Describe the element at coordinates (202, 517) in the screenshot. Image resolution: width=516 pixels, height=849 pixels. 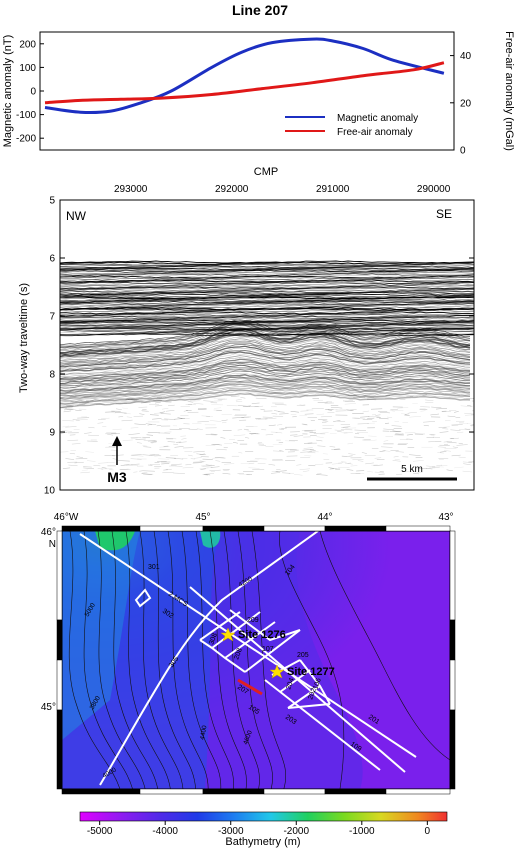
I see `lon-label: 45°` at that location.